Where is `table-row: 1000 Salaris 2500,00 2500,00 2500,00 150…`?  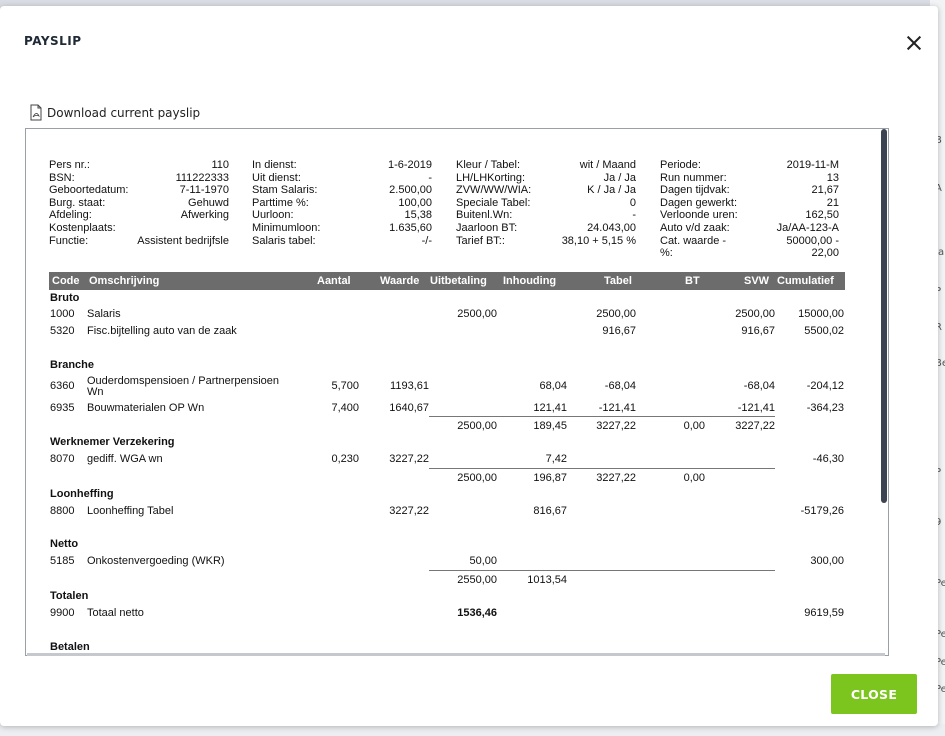 table-row: 1000 Salaris 2500,00 2500,00 2500,00 150… is located at coordinates (447, 314).